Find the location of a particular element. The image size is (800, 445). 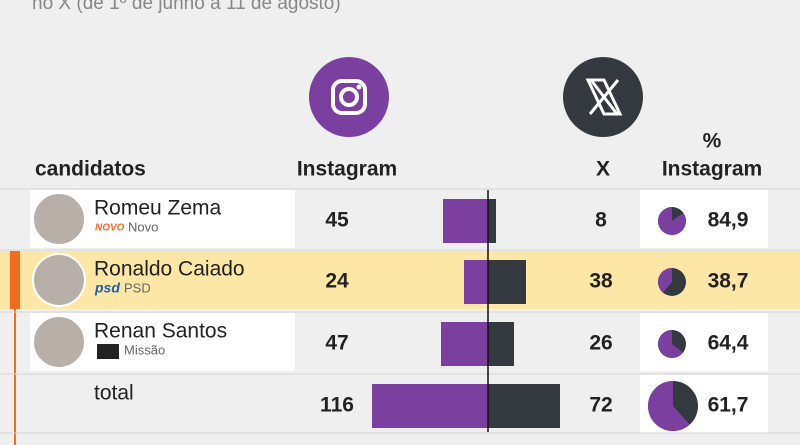

party-name: Missão is located at coordinates (144, 349).